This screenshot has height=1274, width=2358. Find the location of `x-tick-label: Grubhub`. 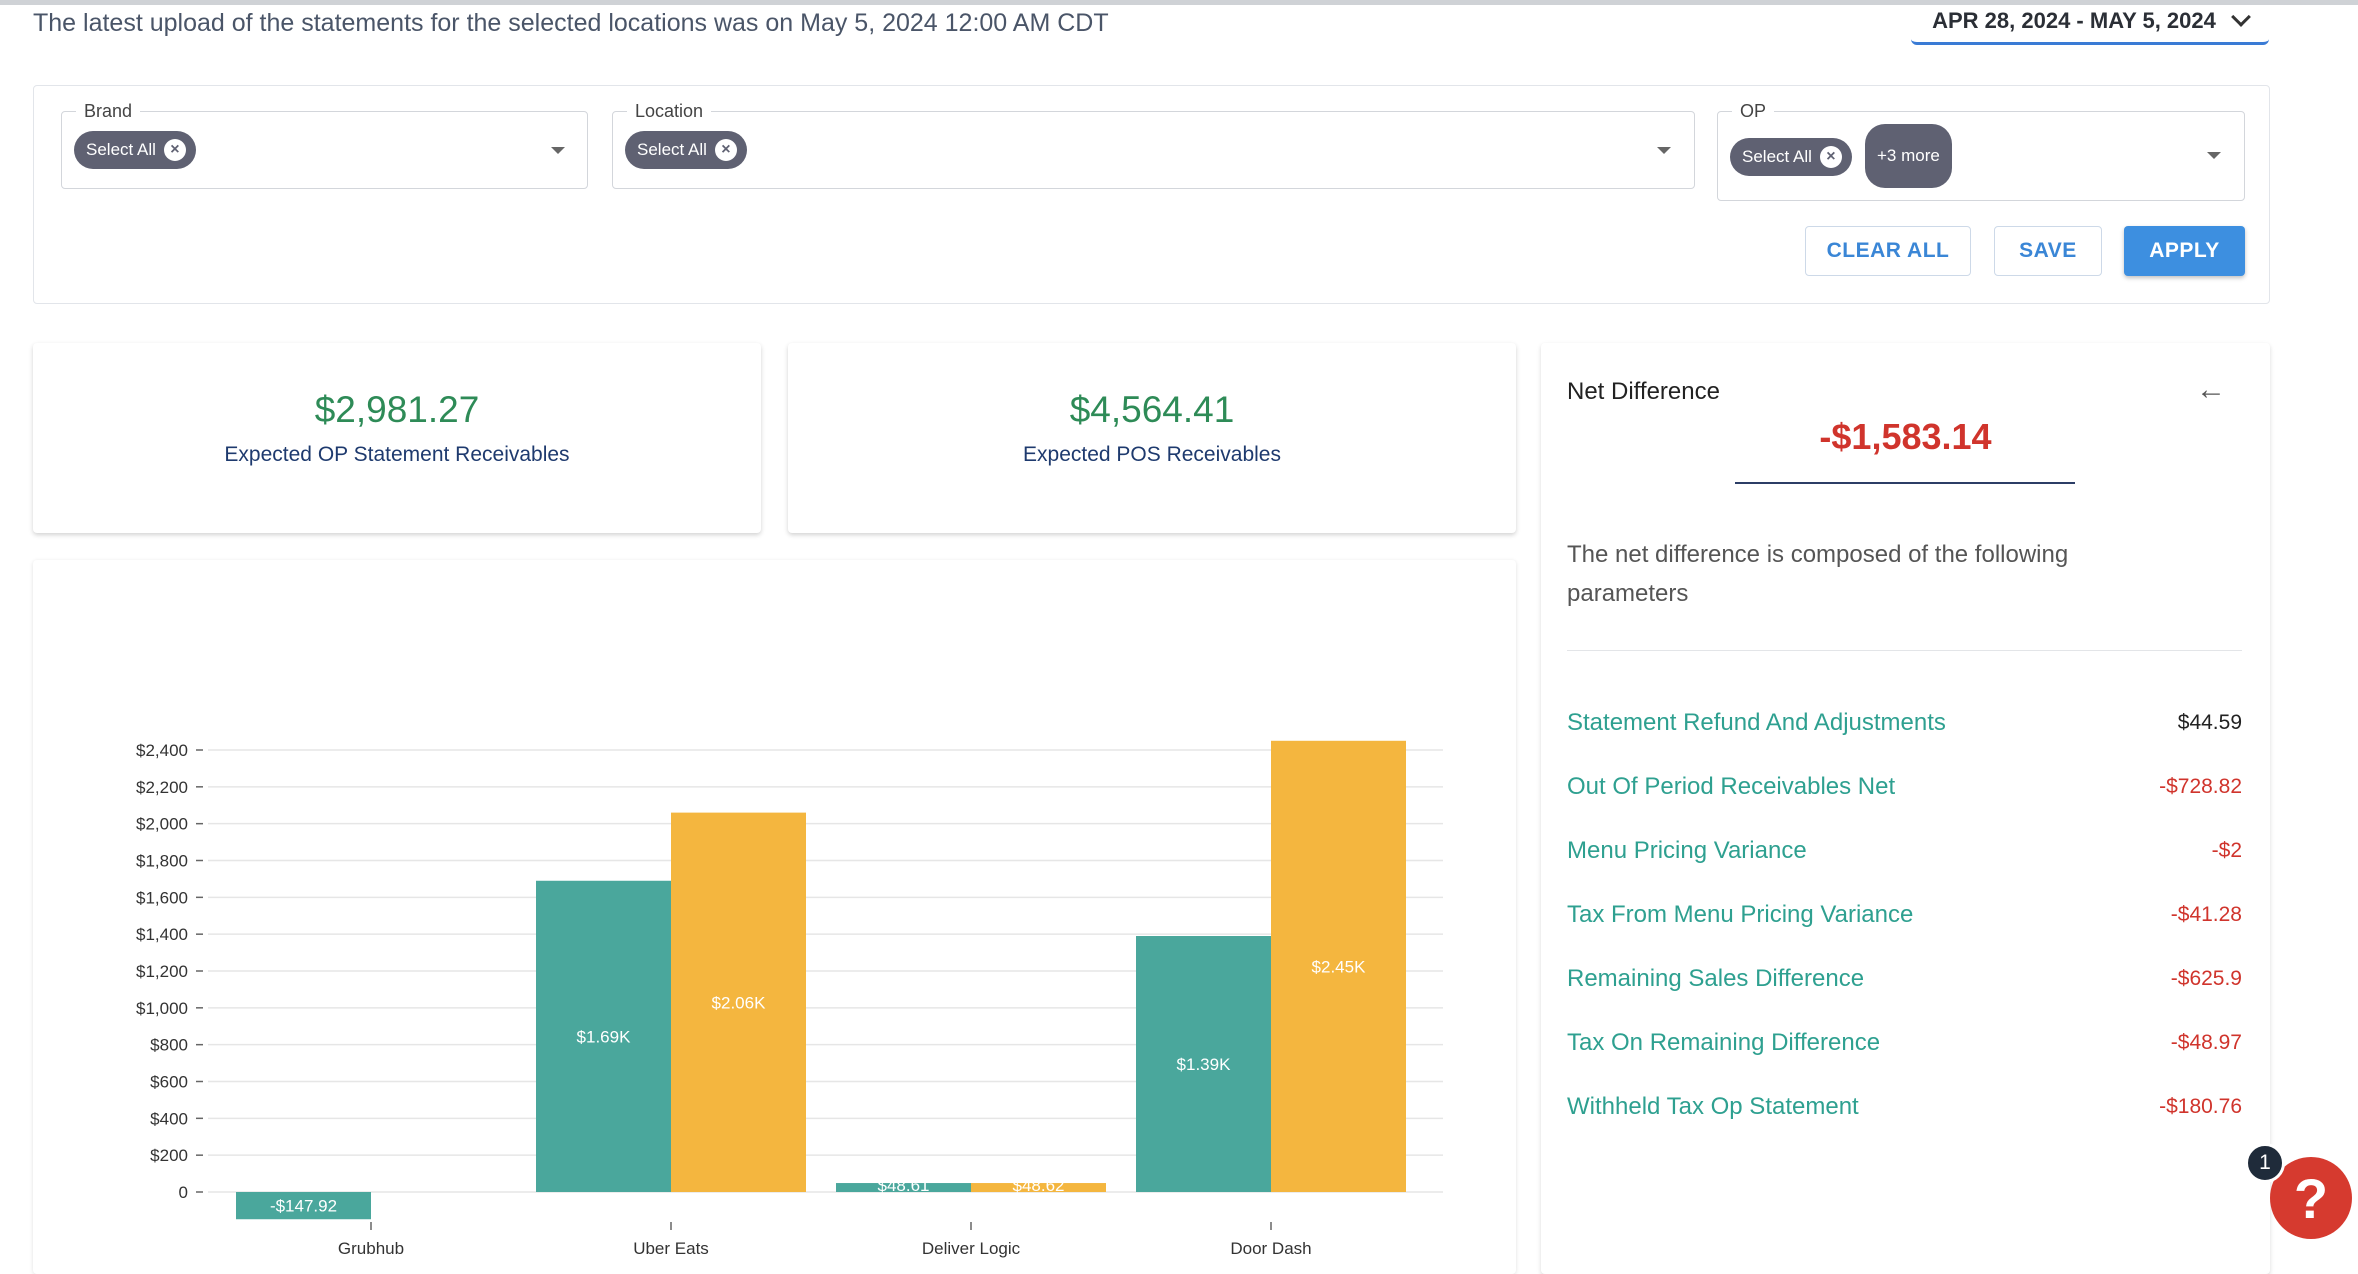

x-tick-label: Grubhub is located at coordinates (371, 1248).